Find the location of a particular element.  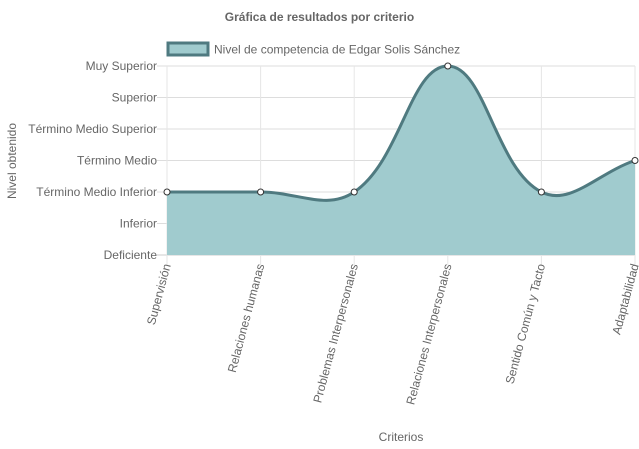

y-tick-label: Término Medio Superior is located at coordinates (92, 129).